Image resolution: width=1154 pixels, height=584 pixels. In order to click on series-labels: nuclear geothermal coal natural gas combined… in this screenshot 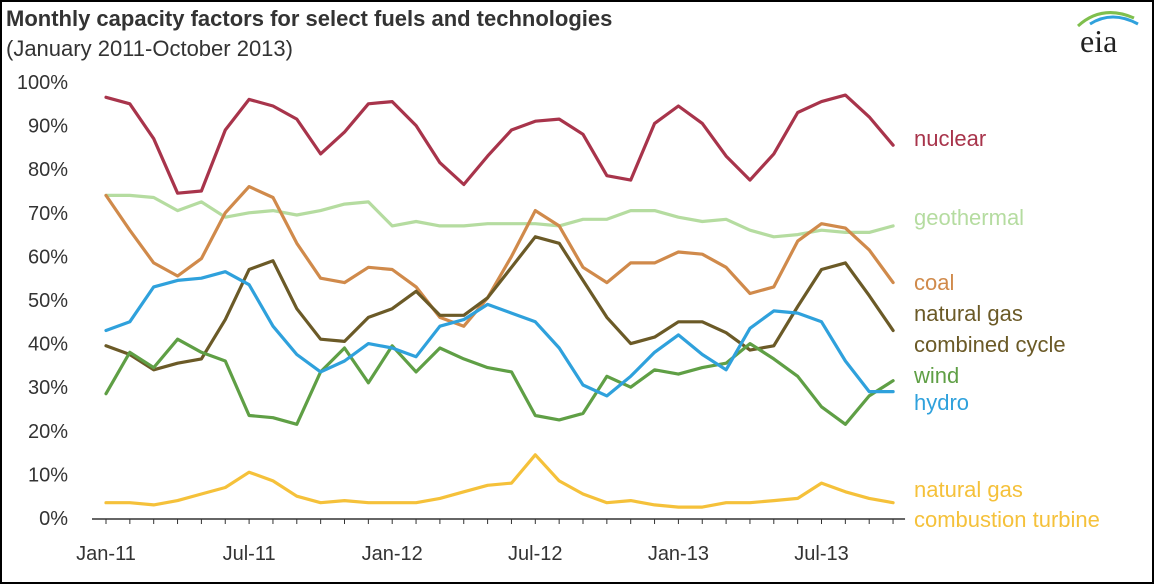, I will do `click(1006, 329)`.